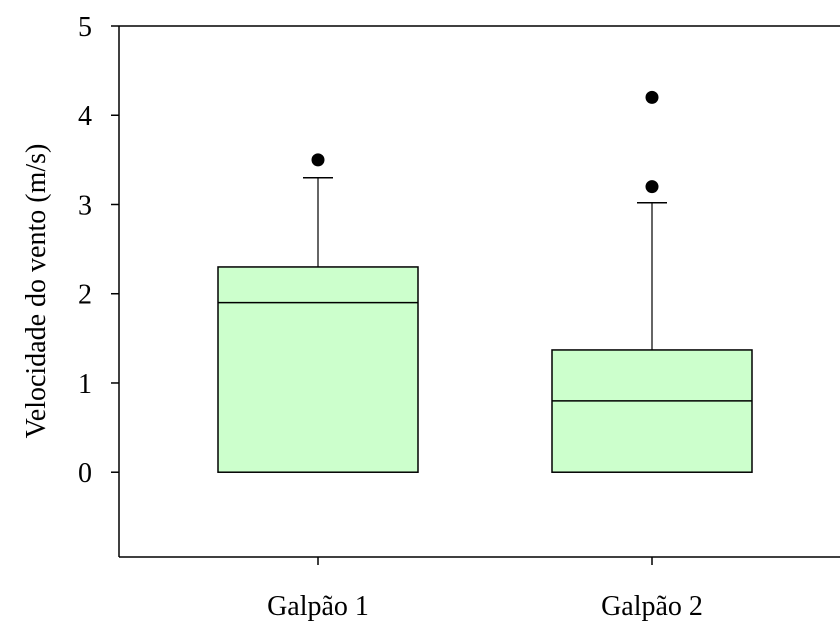  I want to click on y-tick-label: 1, so click(85, 384).